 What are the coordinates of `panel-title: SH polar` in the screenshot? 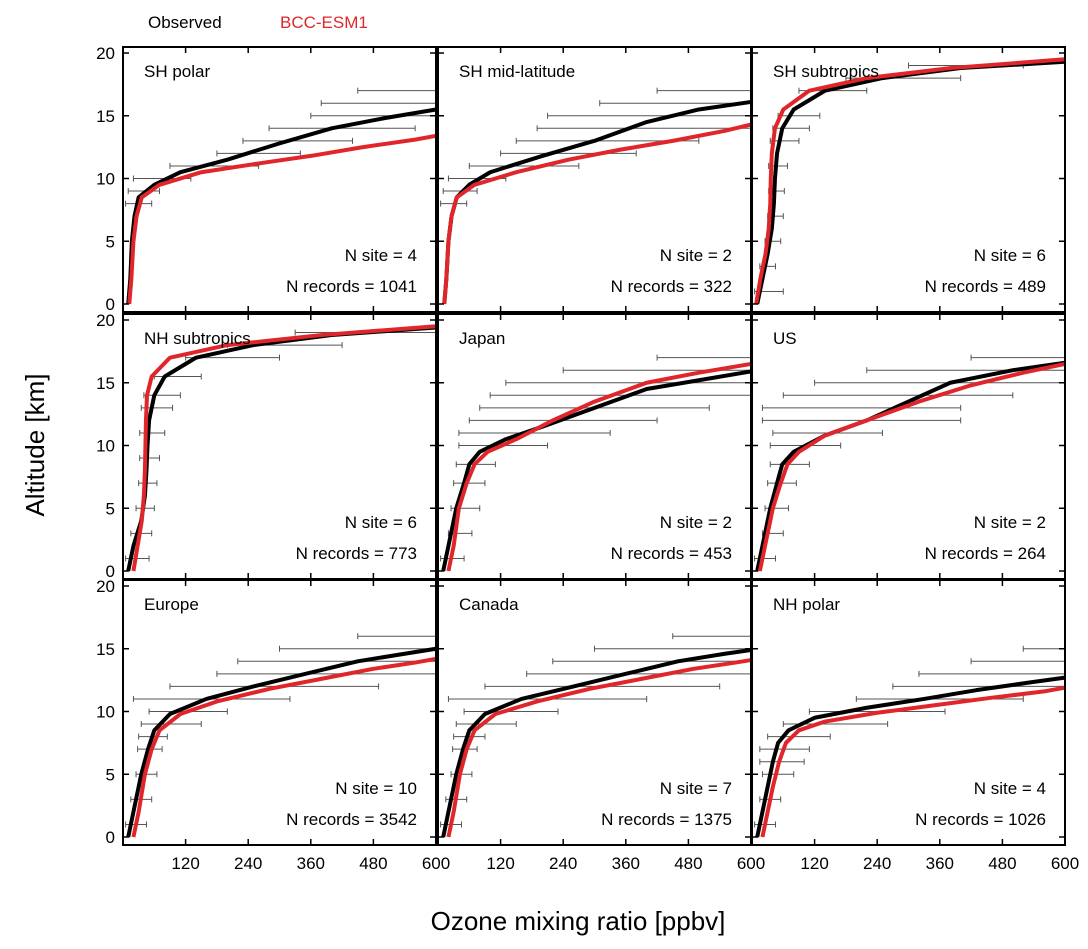 It's located at (177, 71).